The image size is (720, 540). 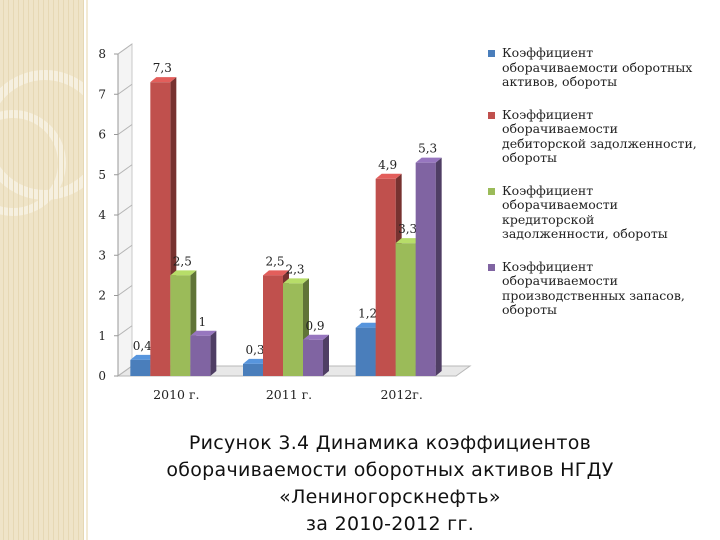 I want to click on x-tick-label: 2012г., so click(x=401, y=394).